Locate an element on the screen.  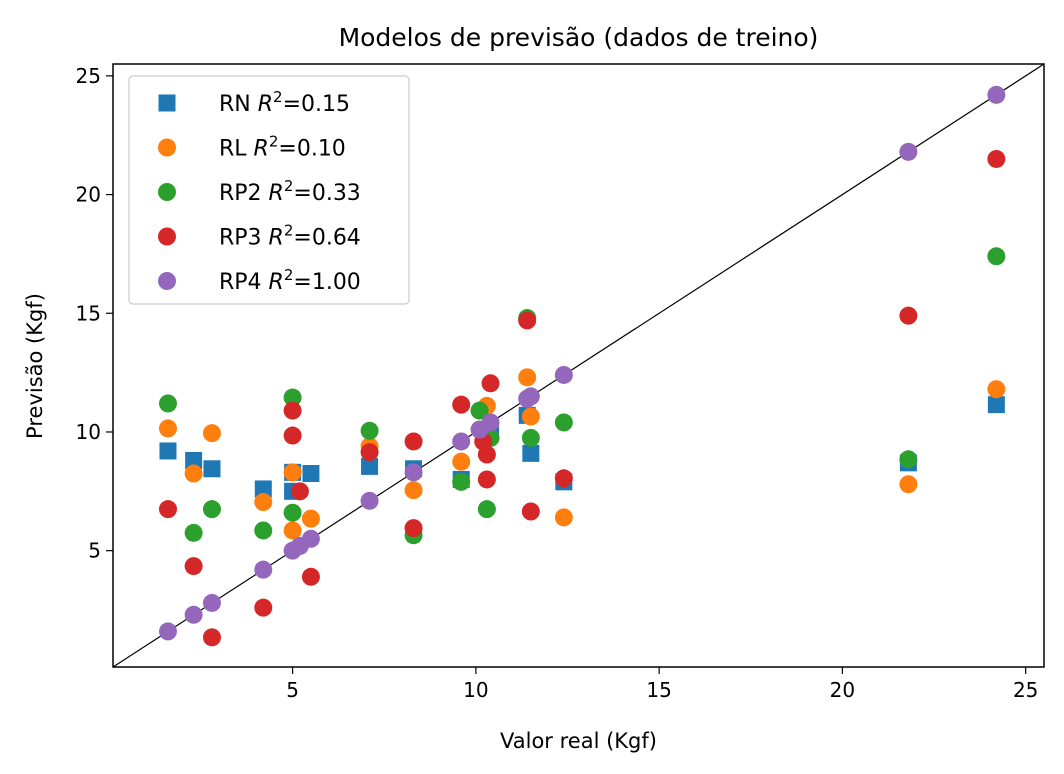
y-tick-label: 20 is located at coordinates (88, 195).